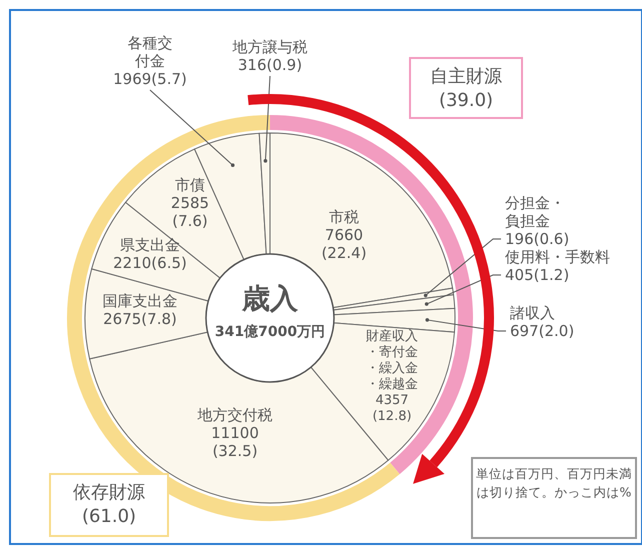 The height and width of the screenshot is (546, 642). Describe the element at coordinates (234, 415) in the screenshot. I see `slice-label: 地方交付税` at that location.